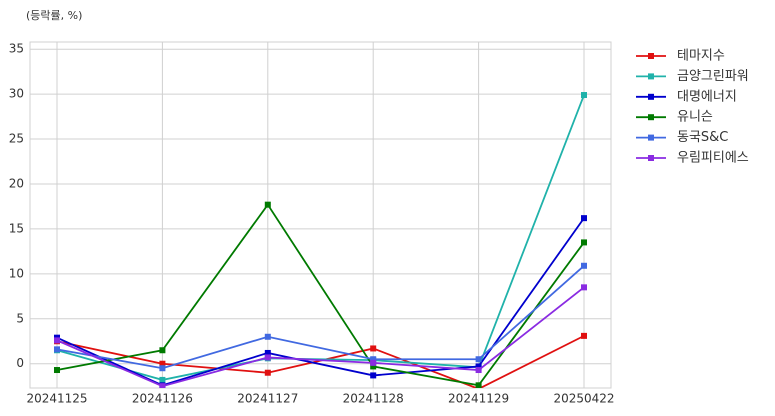 The width and height of the screenshot is (775, 416). Describe the element at coordinates (267, 399) in the screenshot. I see `x-tick-label: 20241127` at that location.